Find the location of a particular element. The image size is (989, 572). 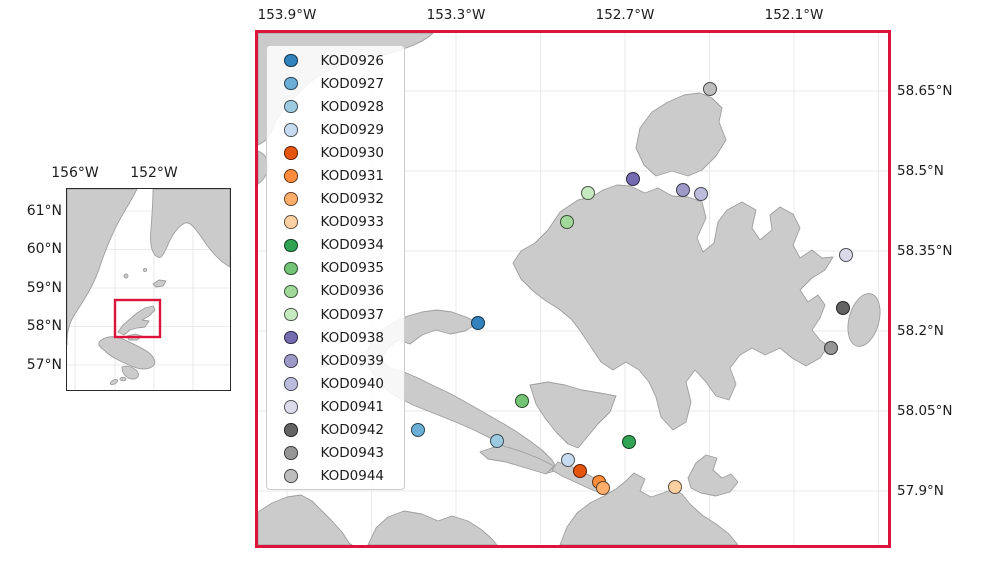

legend-item-KOD0932: KOD0932 is located at coordinates (335, 199).